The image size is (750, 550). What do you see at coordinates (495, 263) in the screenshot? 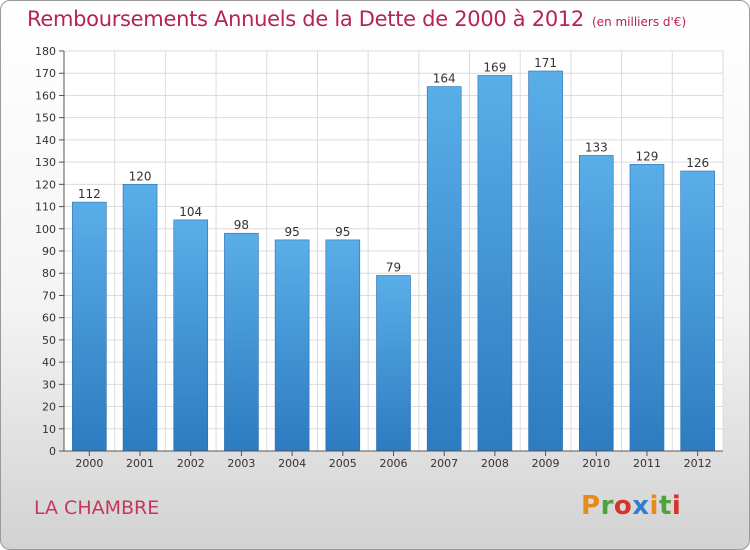
I see `bar-2008` at bounding box center [495, 263].